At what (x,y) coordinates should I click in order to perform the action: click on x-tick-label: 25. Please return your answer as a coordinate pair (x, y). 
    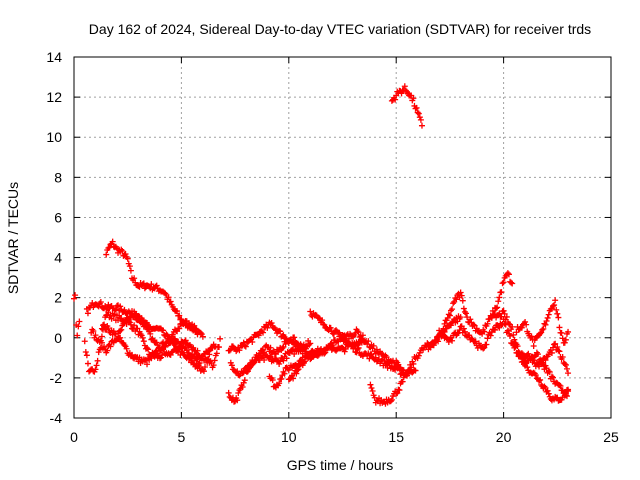
    Looking at the image, I should click on (611, 437).